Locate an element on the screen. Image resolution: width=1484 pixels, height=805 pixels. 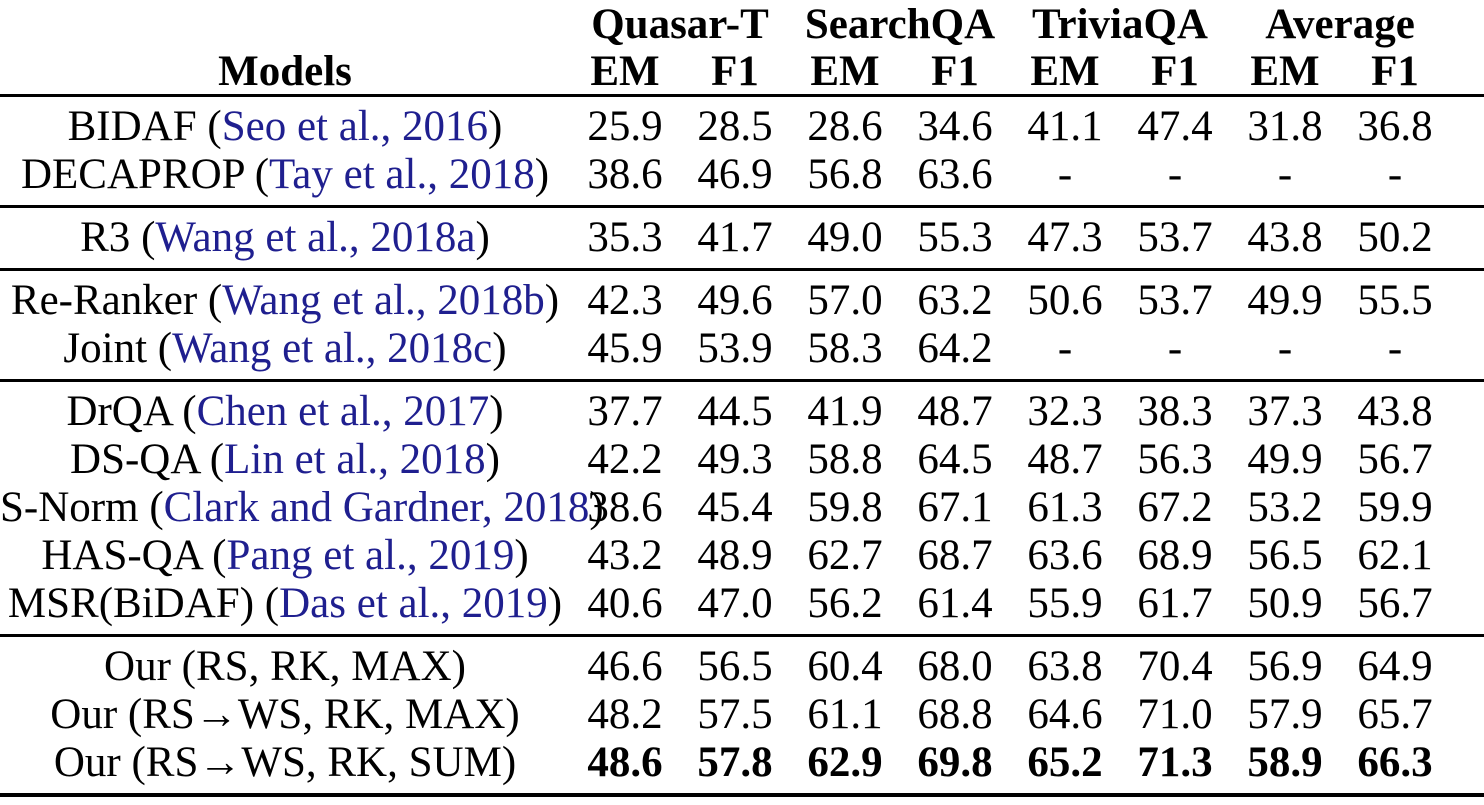
metric-value: 60.4 is located at coordinates (845, 666).